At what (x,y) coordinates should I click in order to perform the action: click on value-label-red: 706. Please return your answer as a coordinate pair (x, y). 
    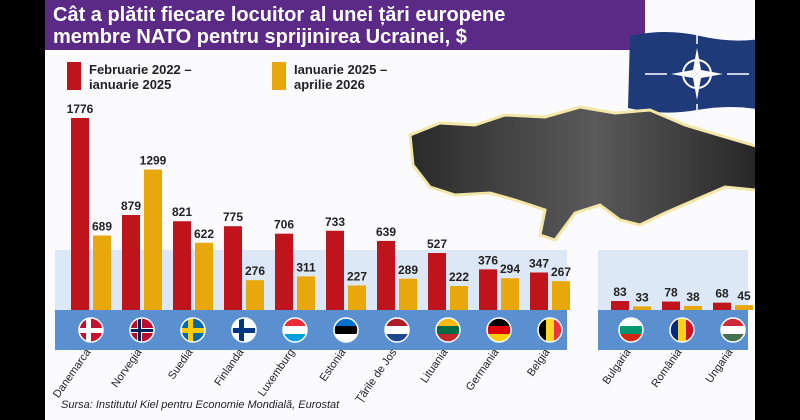
    Looking at the image, I should click on (284, 225).